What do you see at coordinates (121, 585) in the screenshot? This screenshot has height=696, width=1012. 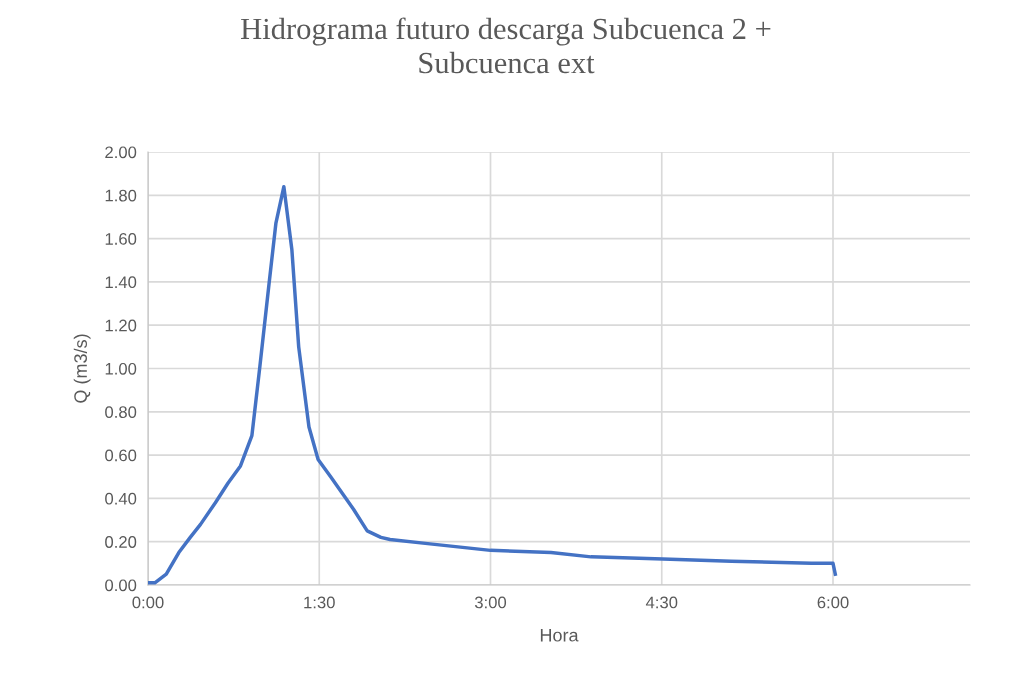 I see `y-tick-label: 0.00` at bounding box center [121, 585].